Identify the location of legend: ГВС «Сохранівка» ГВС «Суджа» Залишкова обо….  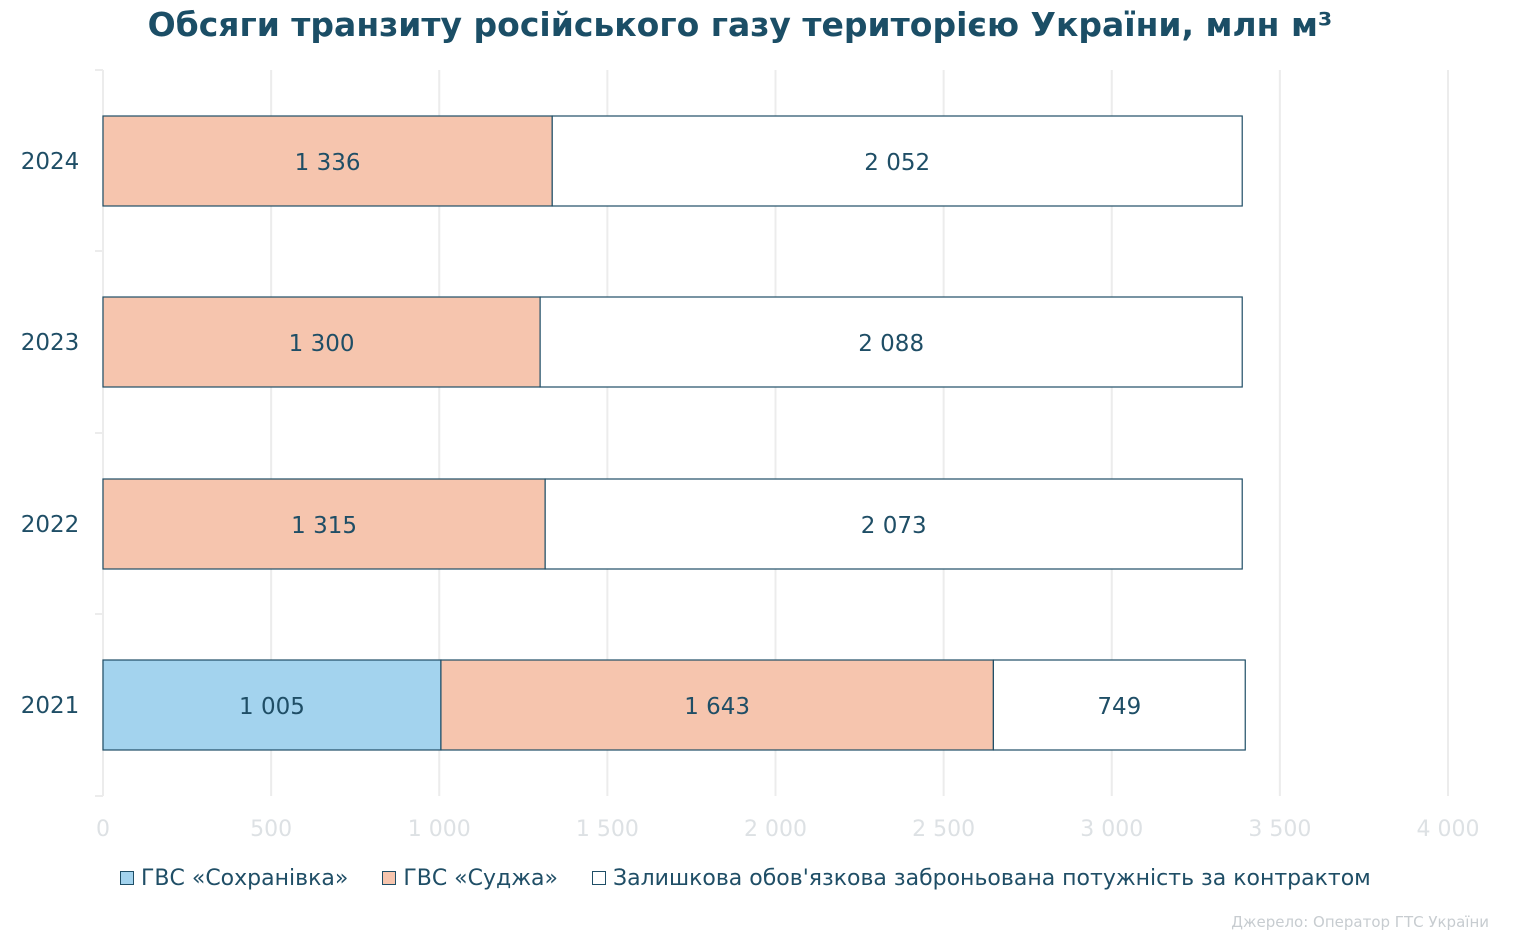
(762, 878).